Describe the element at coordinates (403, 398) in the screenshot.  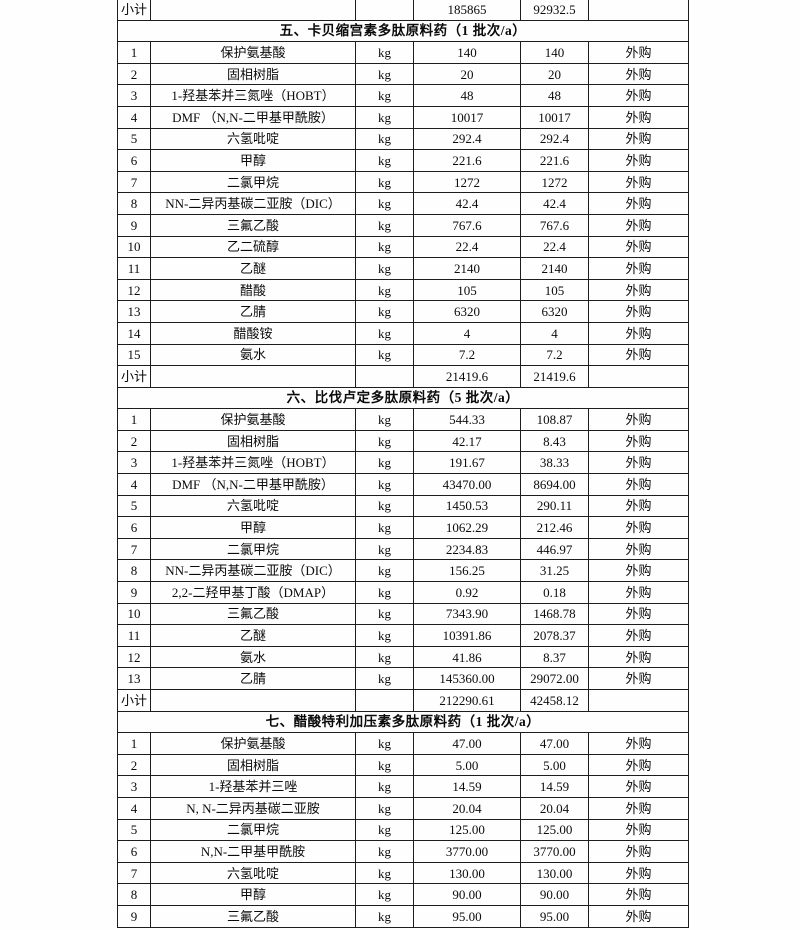
I see `section-title: 六、比伐卢定多肽原料药（5 批次/a）` at that location.